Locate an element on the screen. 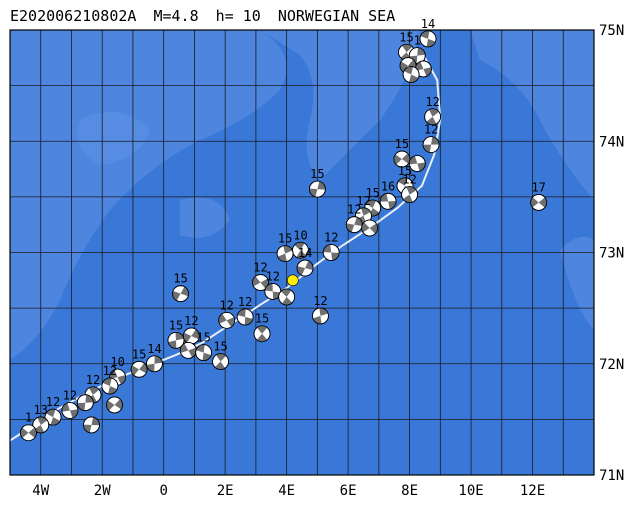  longitude-tick-label: 6E is located at coordinates (348, 491).